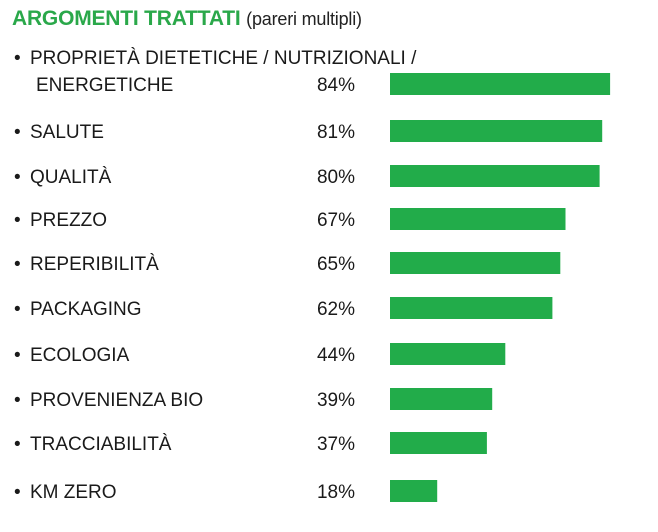 The height and width of the screenshot is (532, 658). I want to click on value-label-7: 39%, so click(336, 400).